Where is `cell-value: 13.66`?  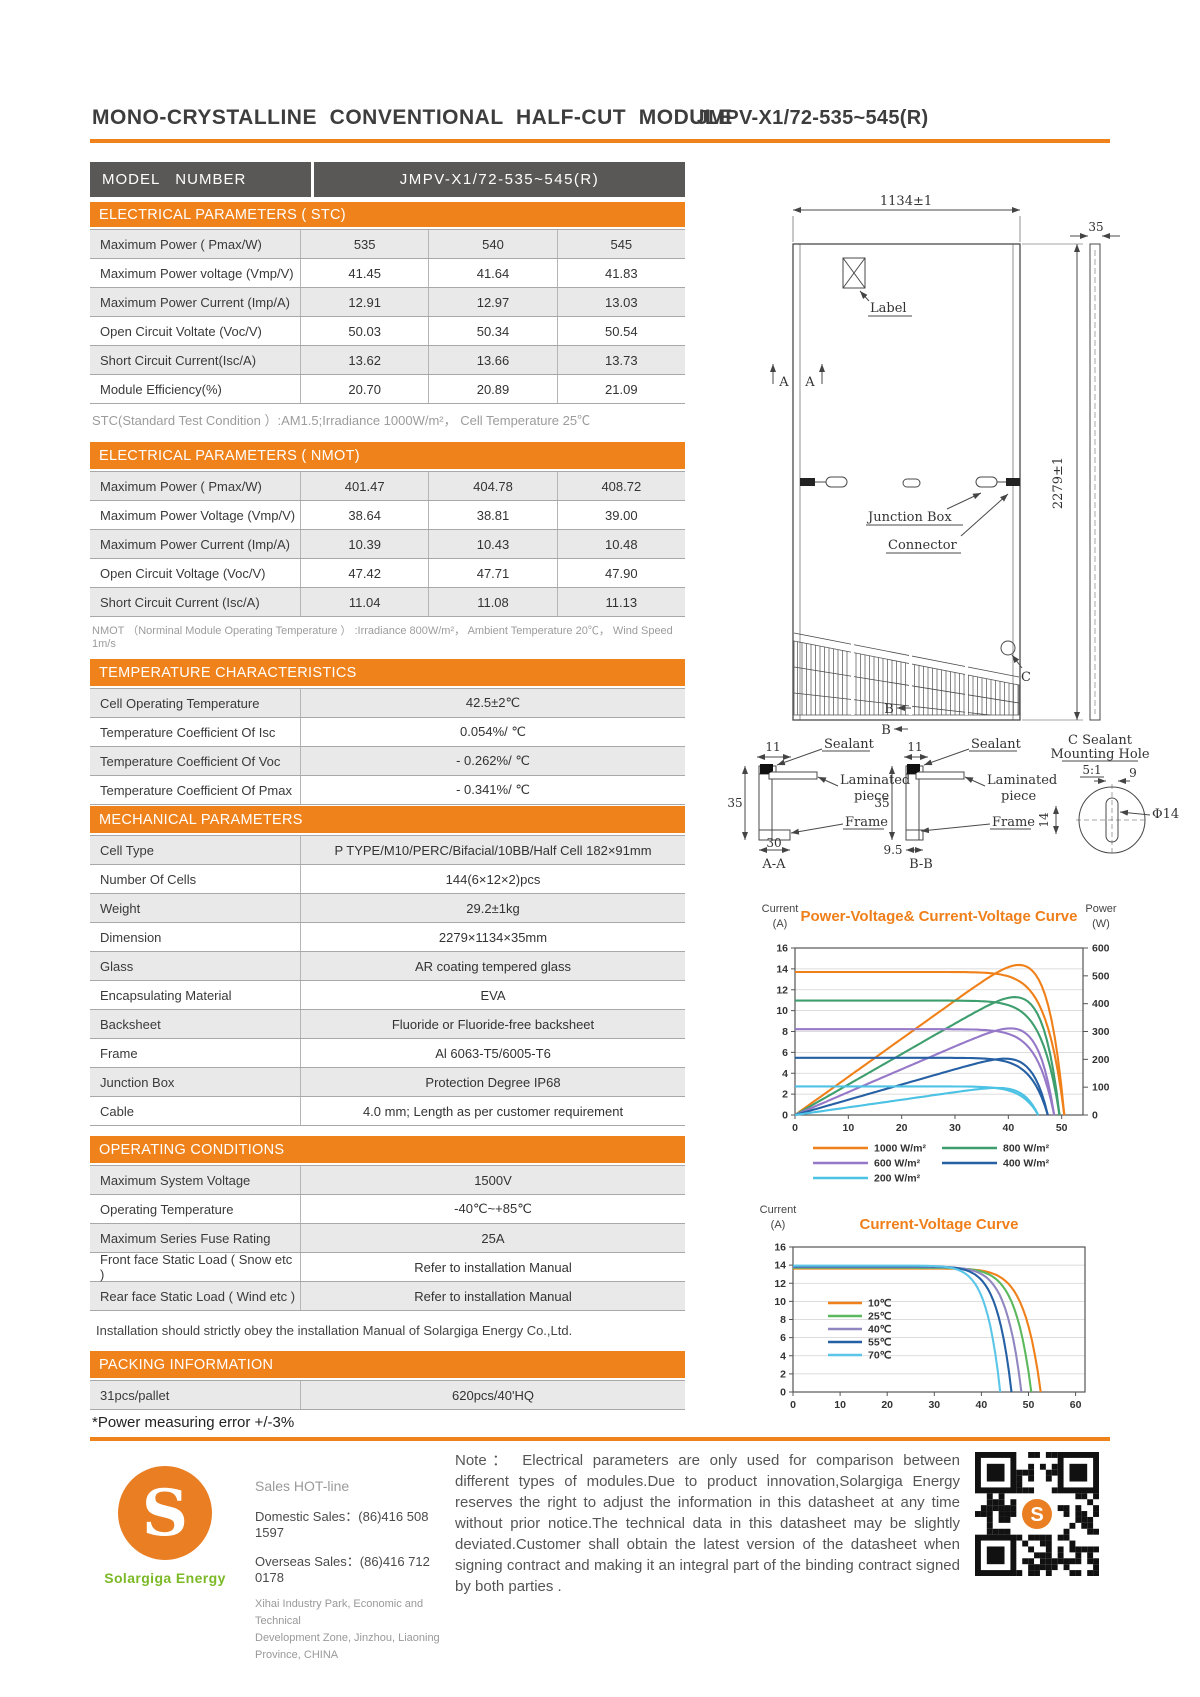
cell-value: 13.66 is located at coordinates (492, 360).